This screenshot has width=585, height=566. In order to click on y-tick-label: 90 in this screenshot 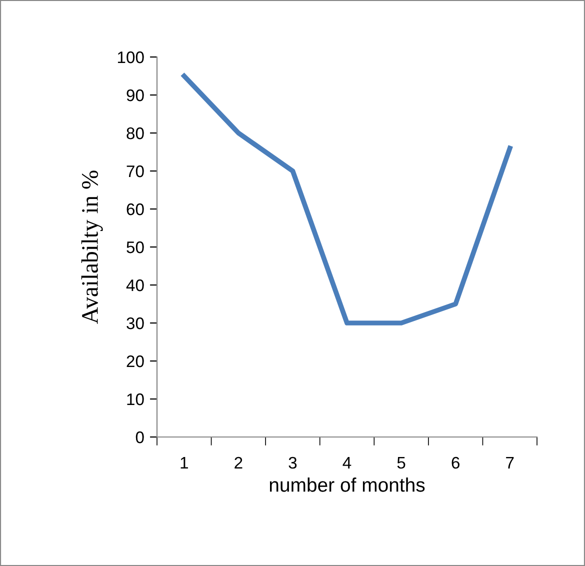, I will do `click(135, 95)`.